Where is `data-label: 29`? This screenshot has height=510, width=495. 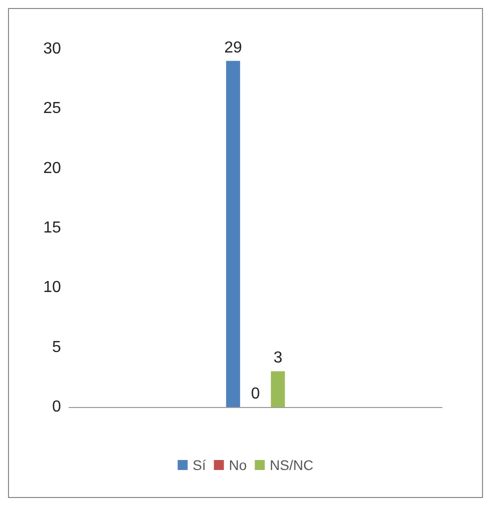 data-label: 29 is located at coordinates (233, 47).